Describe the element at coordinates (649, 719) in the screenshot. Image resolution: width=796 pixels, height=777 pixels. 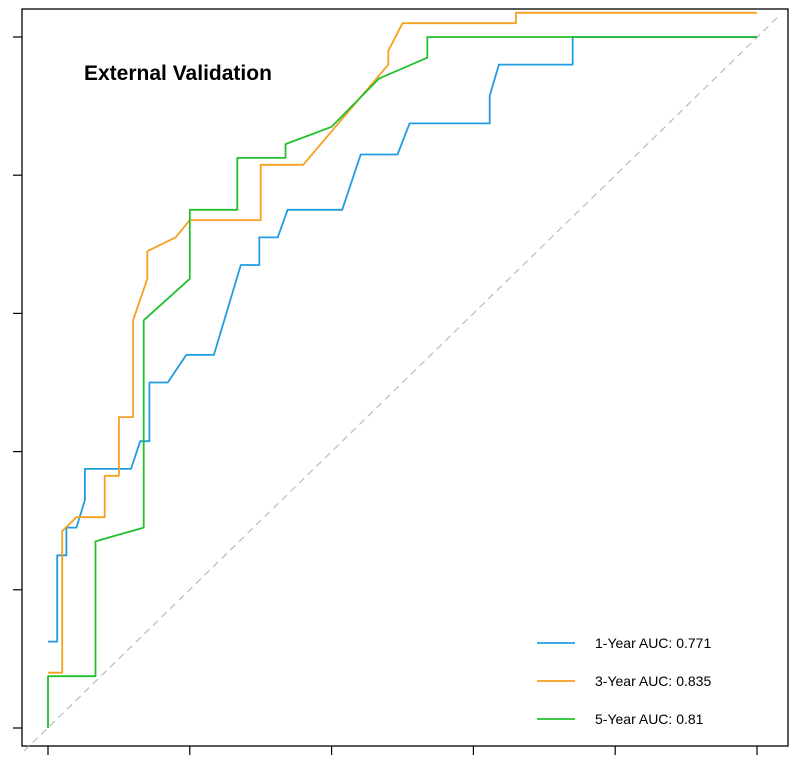
I see `legend-label-5-year: 5-Year AUC: 0.81` at that location.